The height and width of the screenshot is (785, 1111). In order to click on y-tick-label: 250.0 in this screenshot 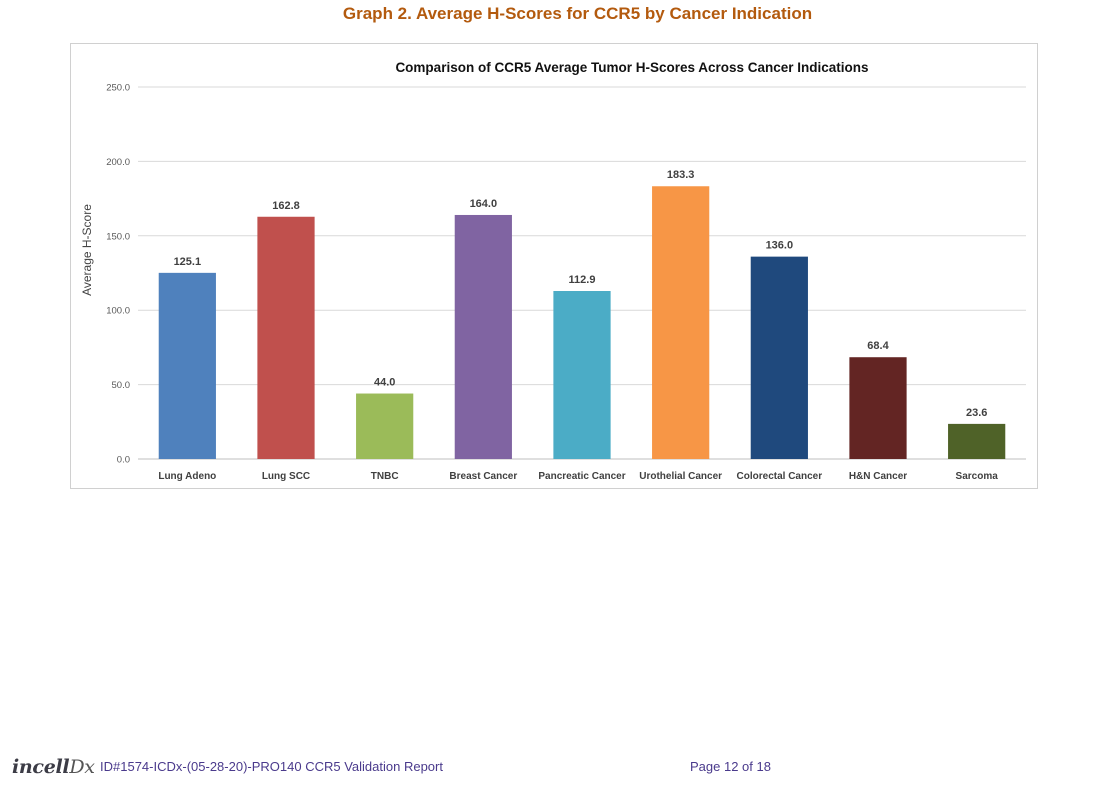, I will do `click(118, 88)`.